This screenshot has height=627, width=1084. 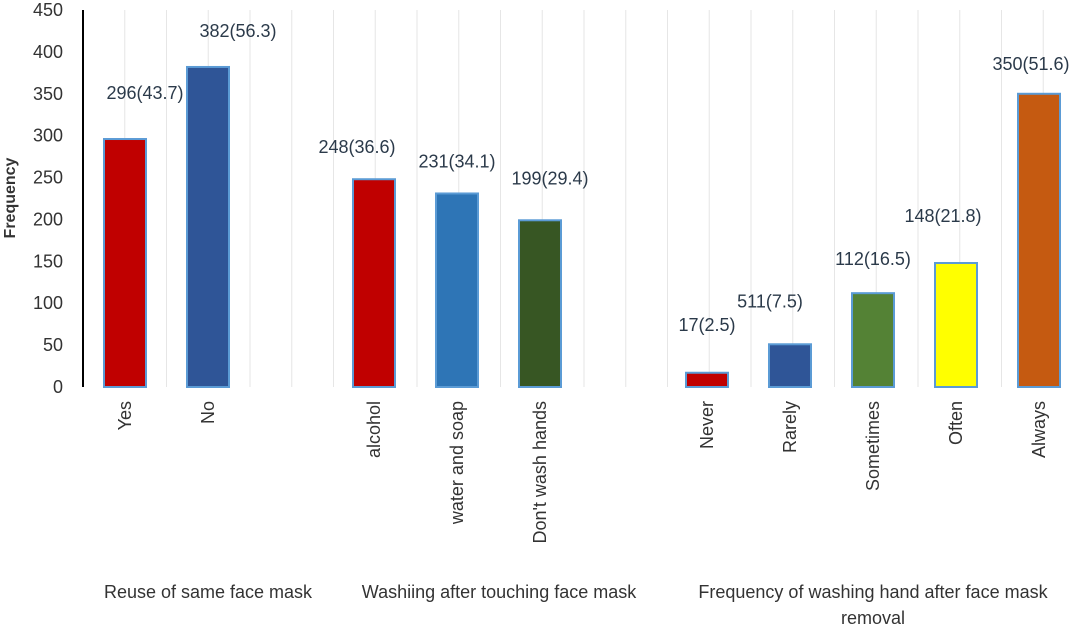 I want to click on y-tick-label: 200, so click(x=48, y=219).